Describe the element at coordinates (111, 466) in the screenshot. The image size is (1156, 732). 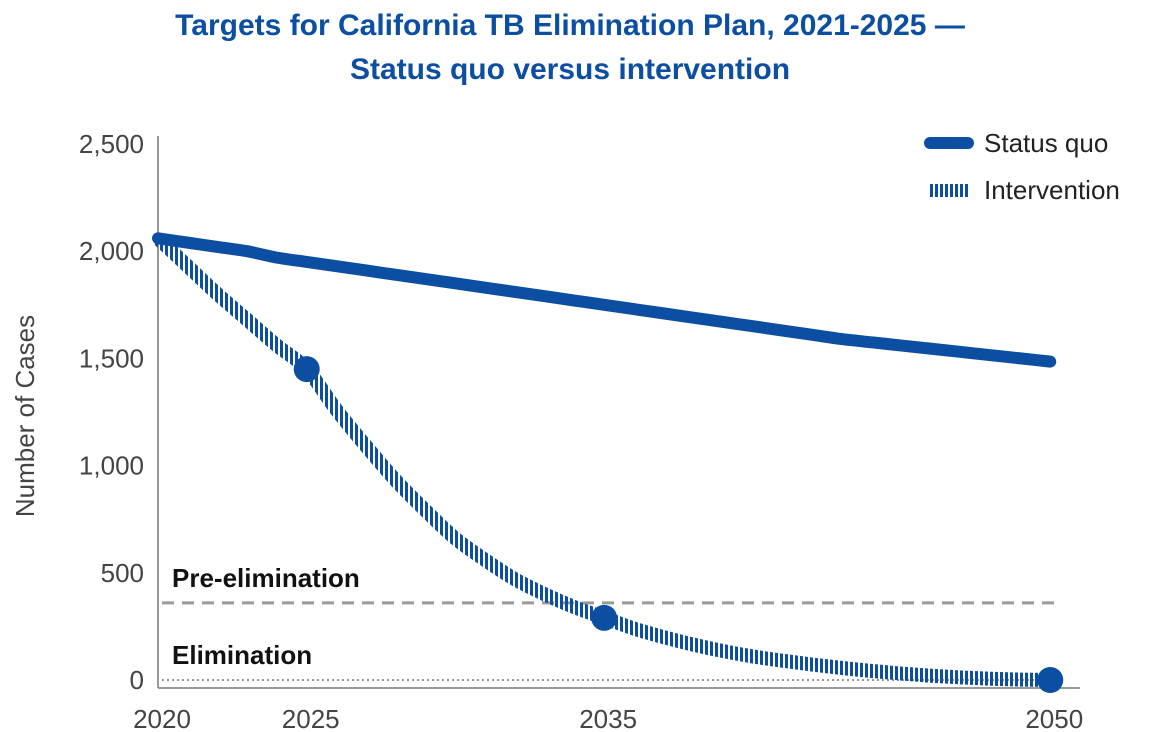
I see `y-tick-label: 1,000` at that location.